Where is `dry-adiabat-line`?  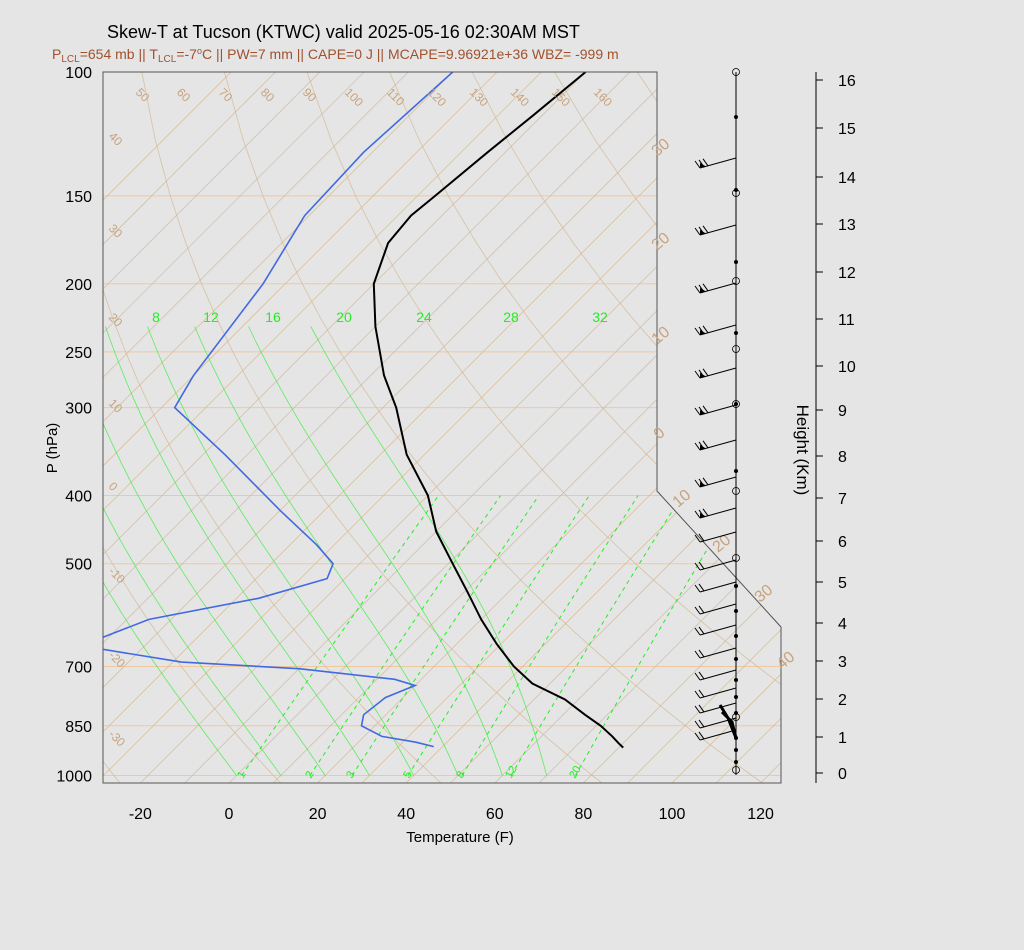
dry-adiabat-line is located at coordinates (192, 427).